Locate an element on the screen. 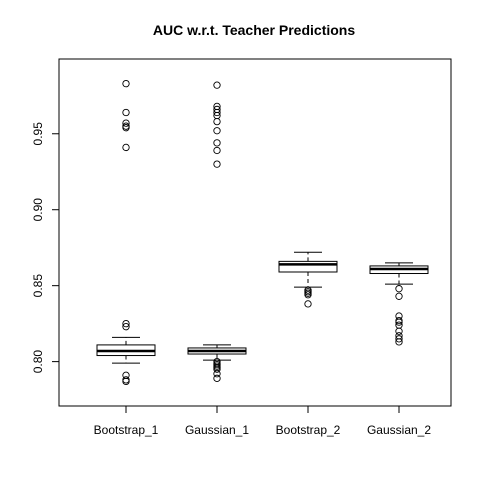  x-tick-label: Gaussian_2 is located at coordinates (399, 430).